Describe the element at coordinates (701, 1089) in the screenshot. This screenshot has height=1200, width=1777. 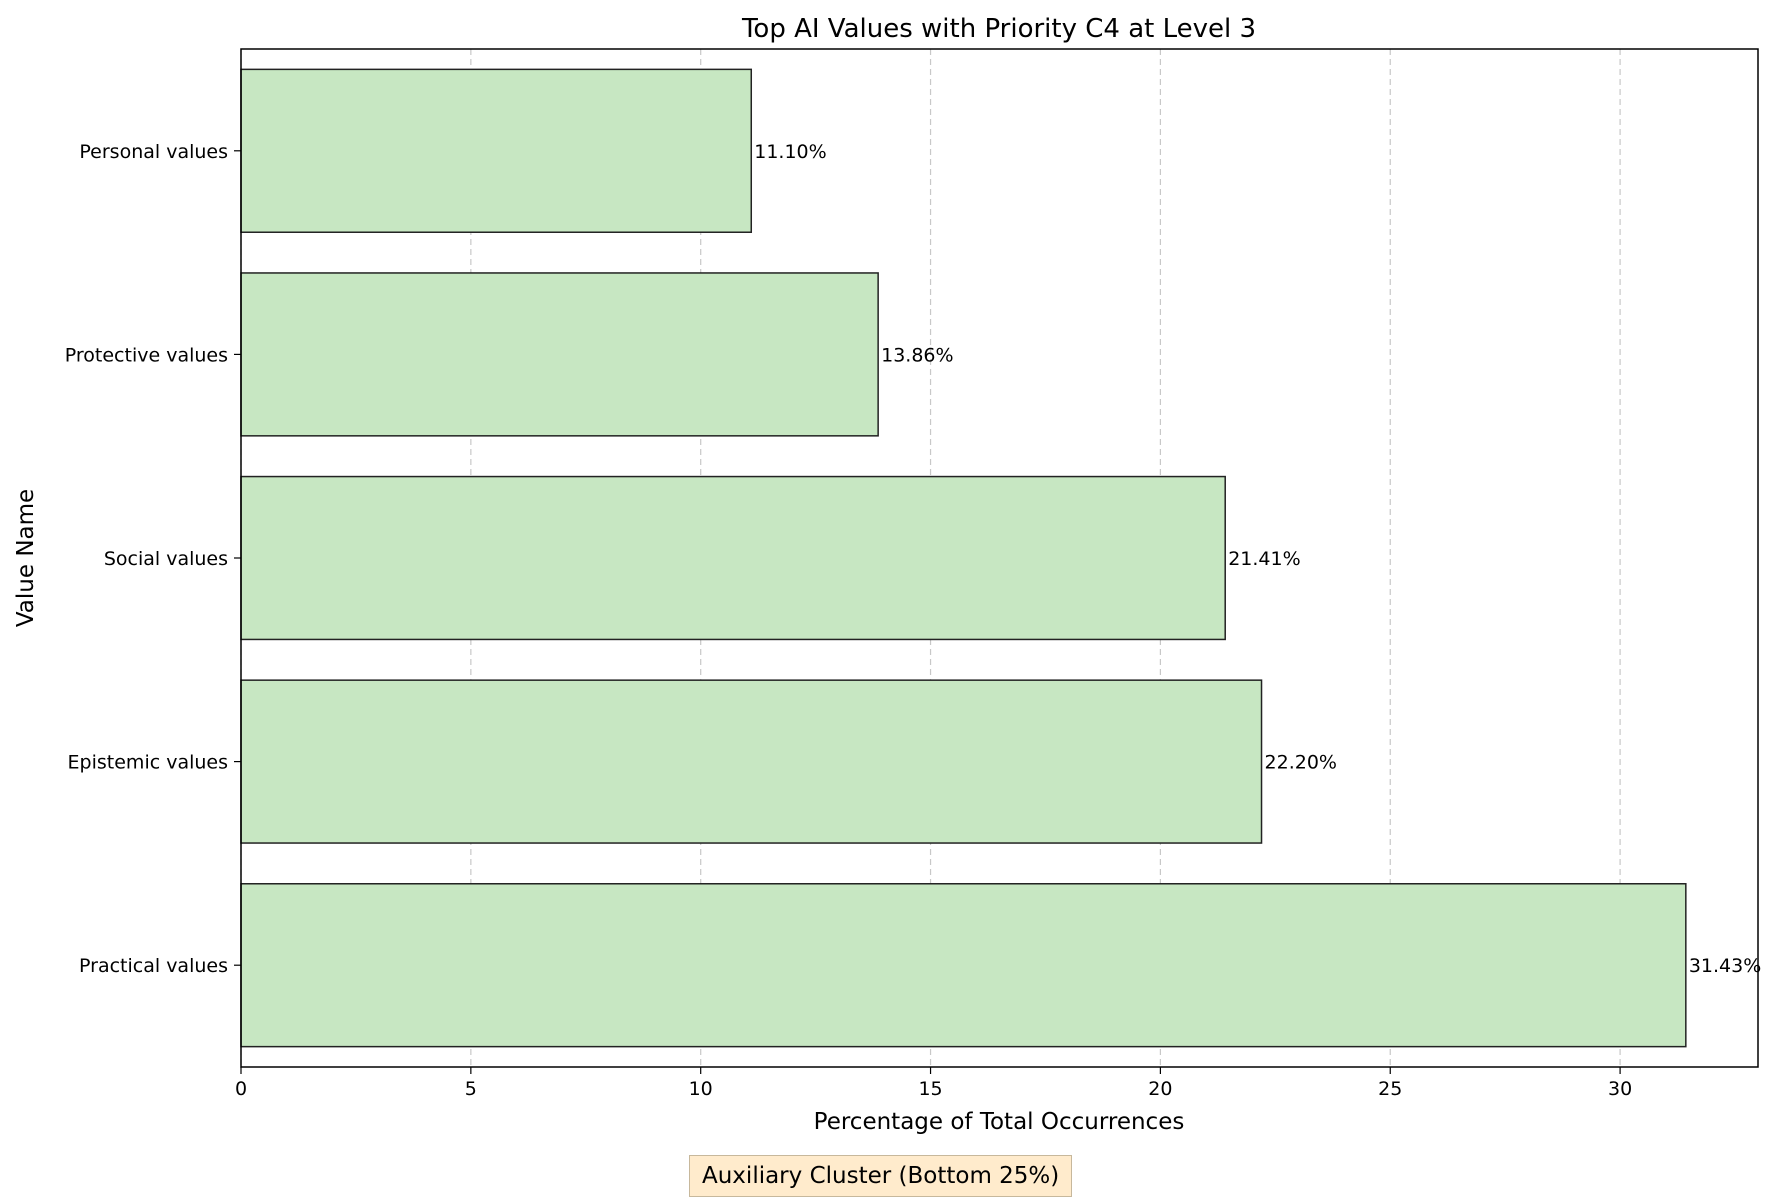
I see `x-tick-label: 10` at that location.